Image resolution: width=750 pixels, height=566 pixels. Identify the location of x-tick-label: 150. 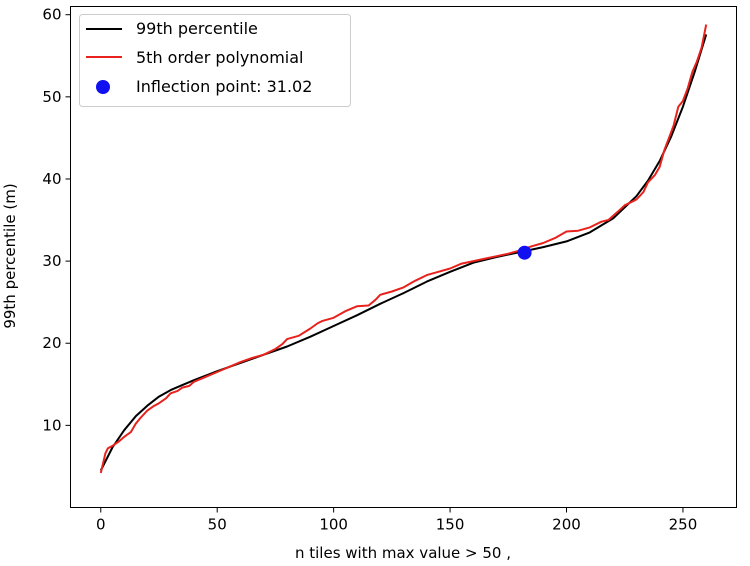
(450, 525).